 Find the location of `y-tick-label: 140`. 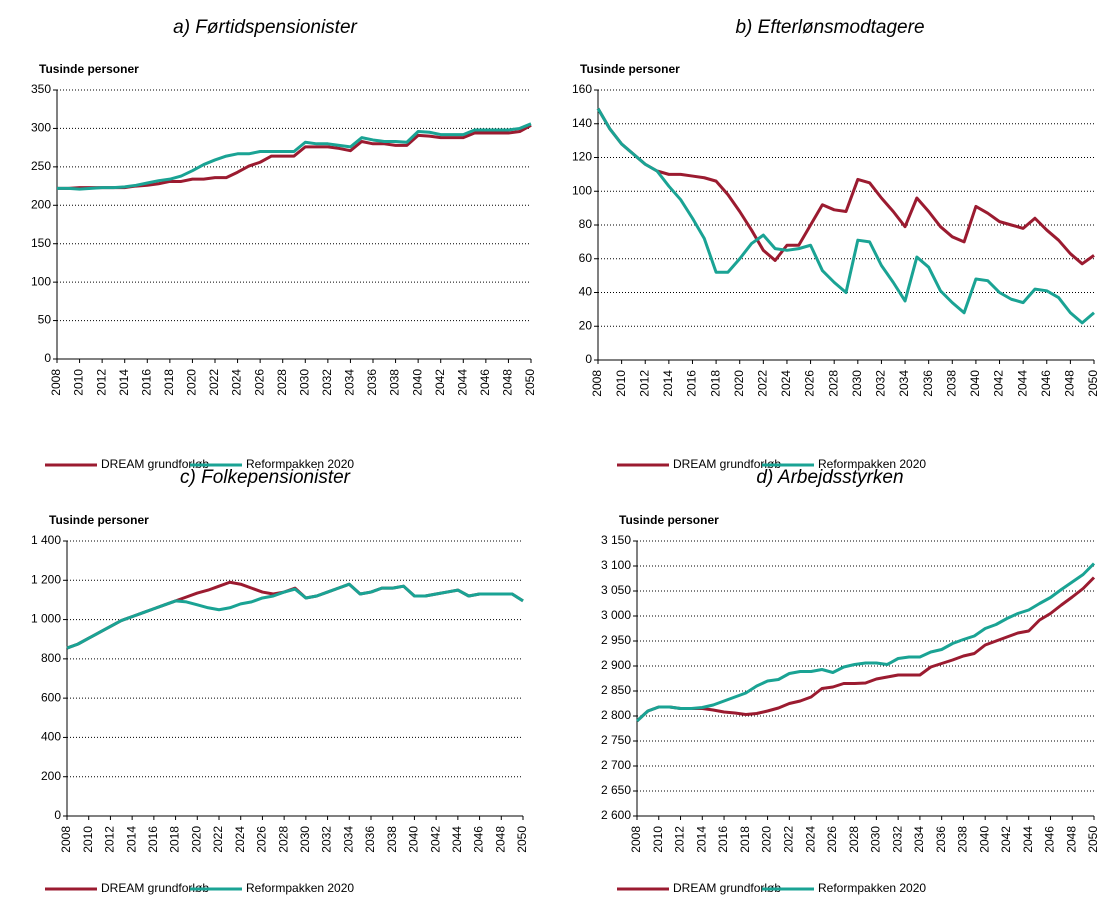

y-tick-label: 140 is located at coordinates (582, 123).